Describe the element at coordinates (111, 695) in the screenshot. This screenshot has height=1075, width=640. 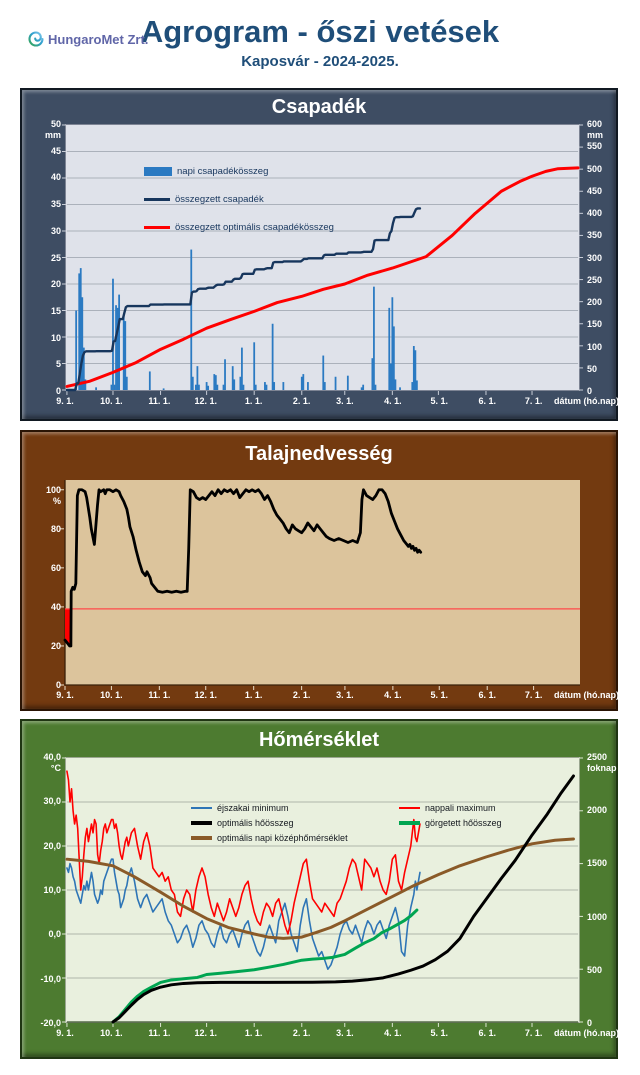
I see `x-axis-tick-label: 10. 1.` at that location.